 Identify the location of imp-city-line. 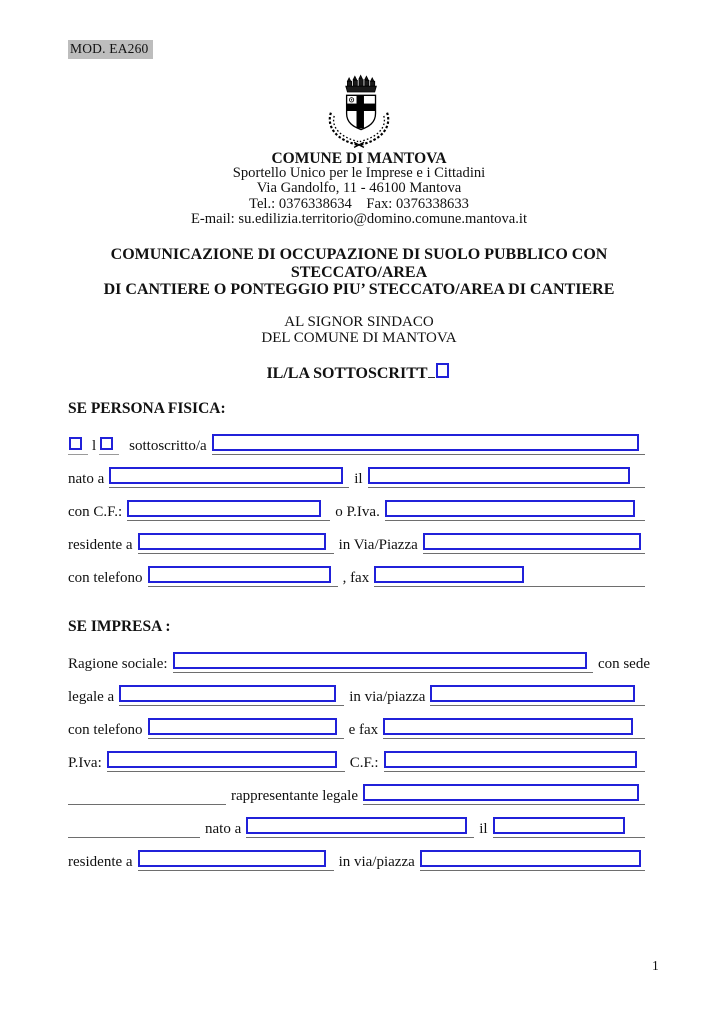
(232, 693).